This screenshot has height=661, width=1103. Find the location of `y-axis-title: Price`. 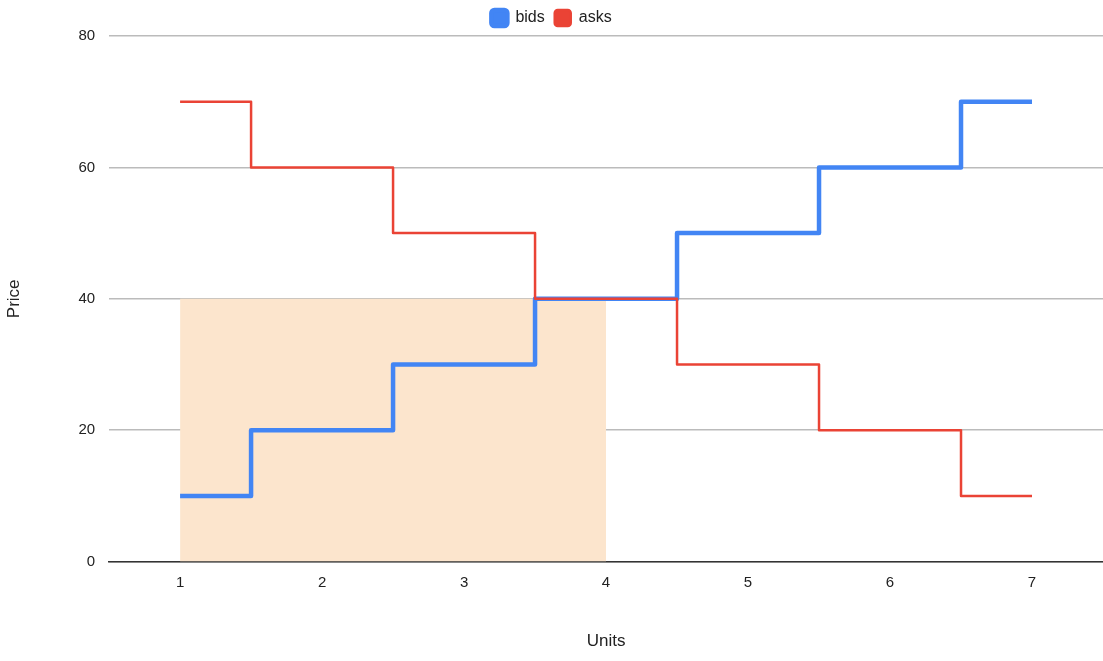

y-axis-title: Price is located at coordinates (13, 299).